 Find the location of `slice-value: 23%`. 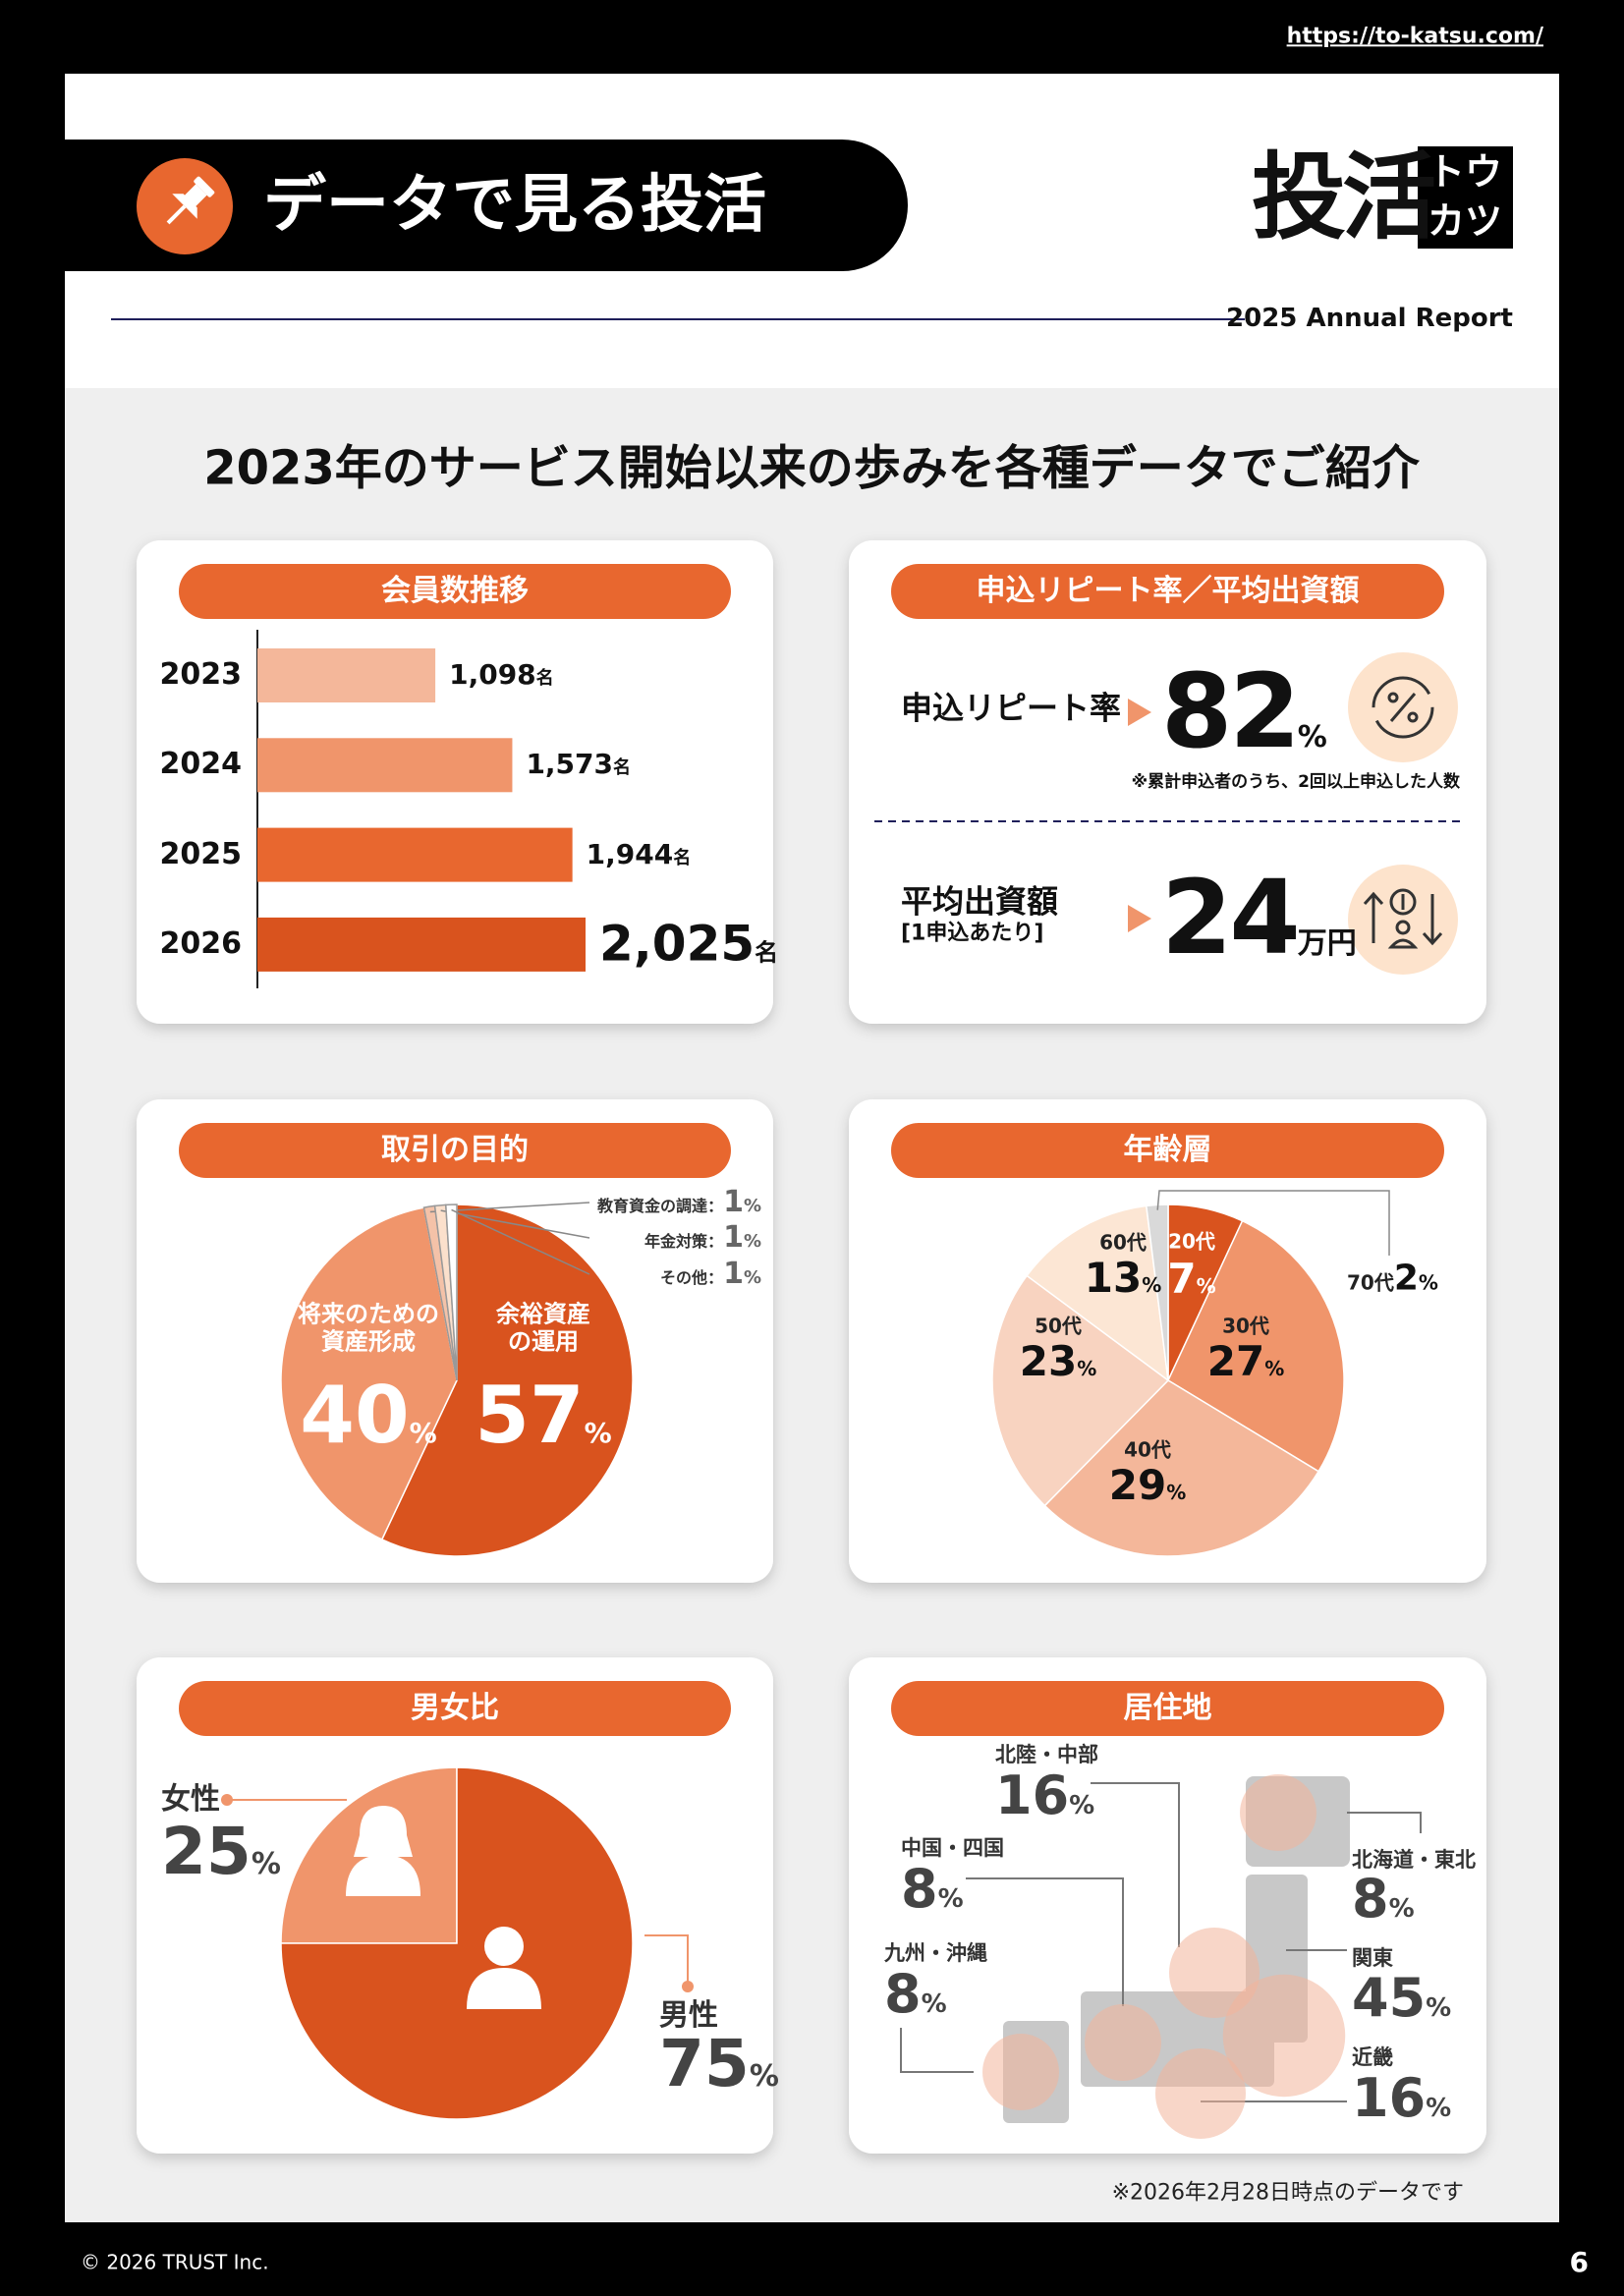

slice-value: 23% is located at coordinates (1058, 1360).